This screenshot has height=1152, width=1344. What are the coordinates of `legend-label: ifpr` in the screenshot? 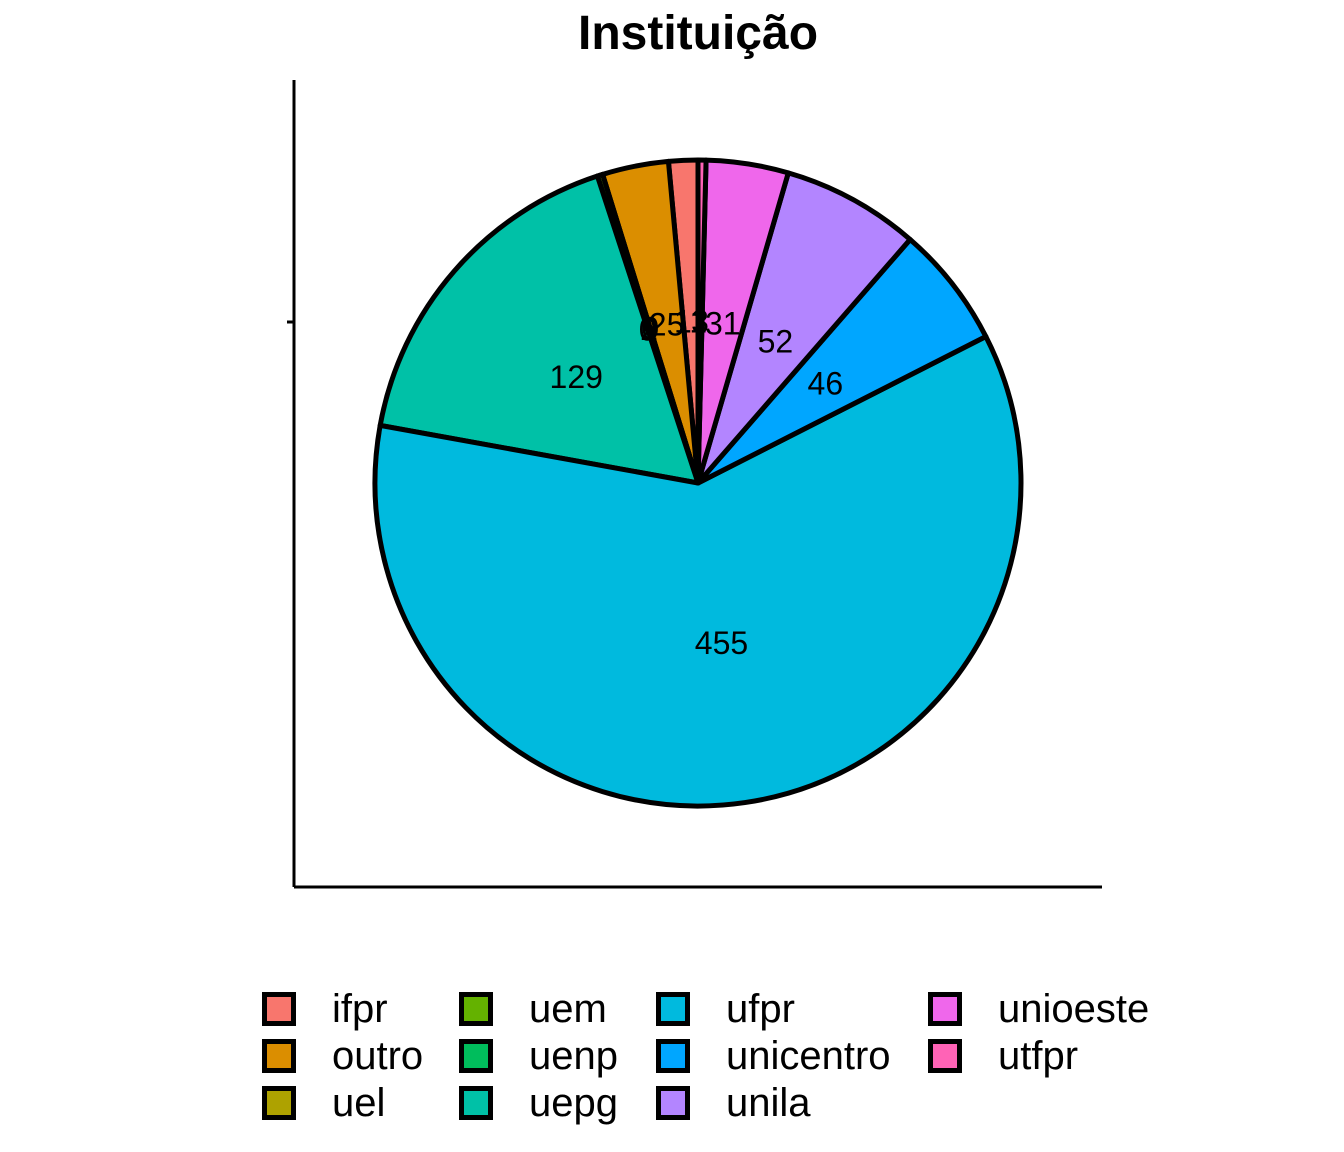 It's located at (360, 1008).